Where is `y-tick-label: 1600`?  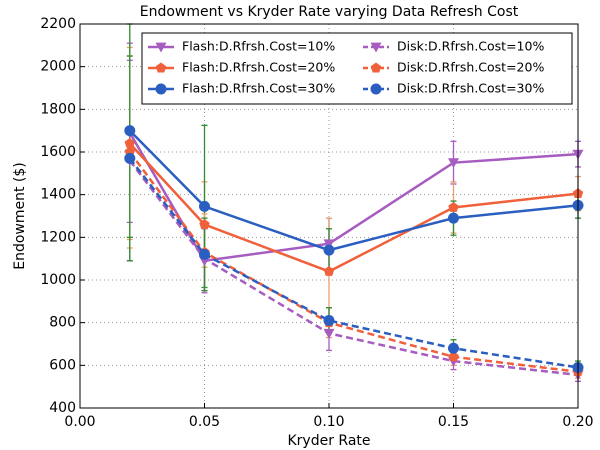 y-tick-label: 1600 is located at coordinates (58, 152).